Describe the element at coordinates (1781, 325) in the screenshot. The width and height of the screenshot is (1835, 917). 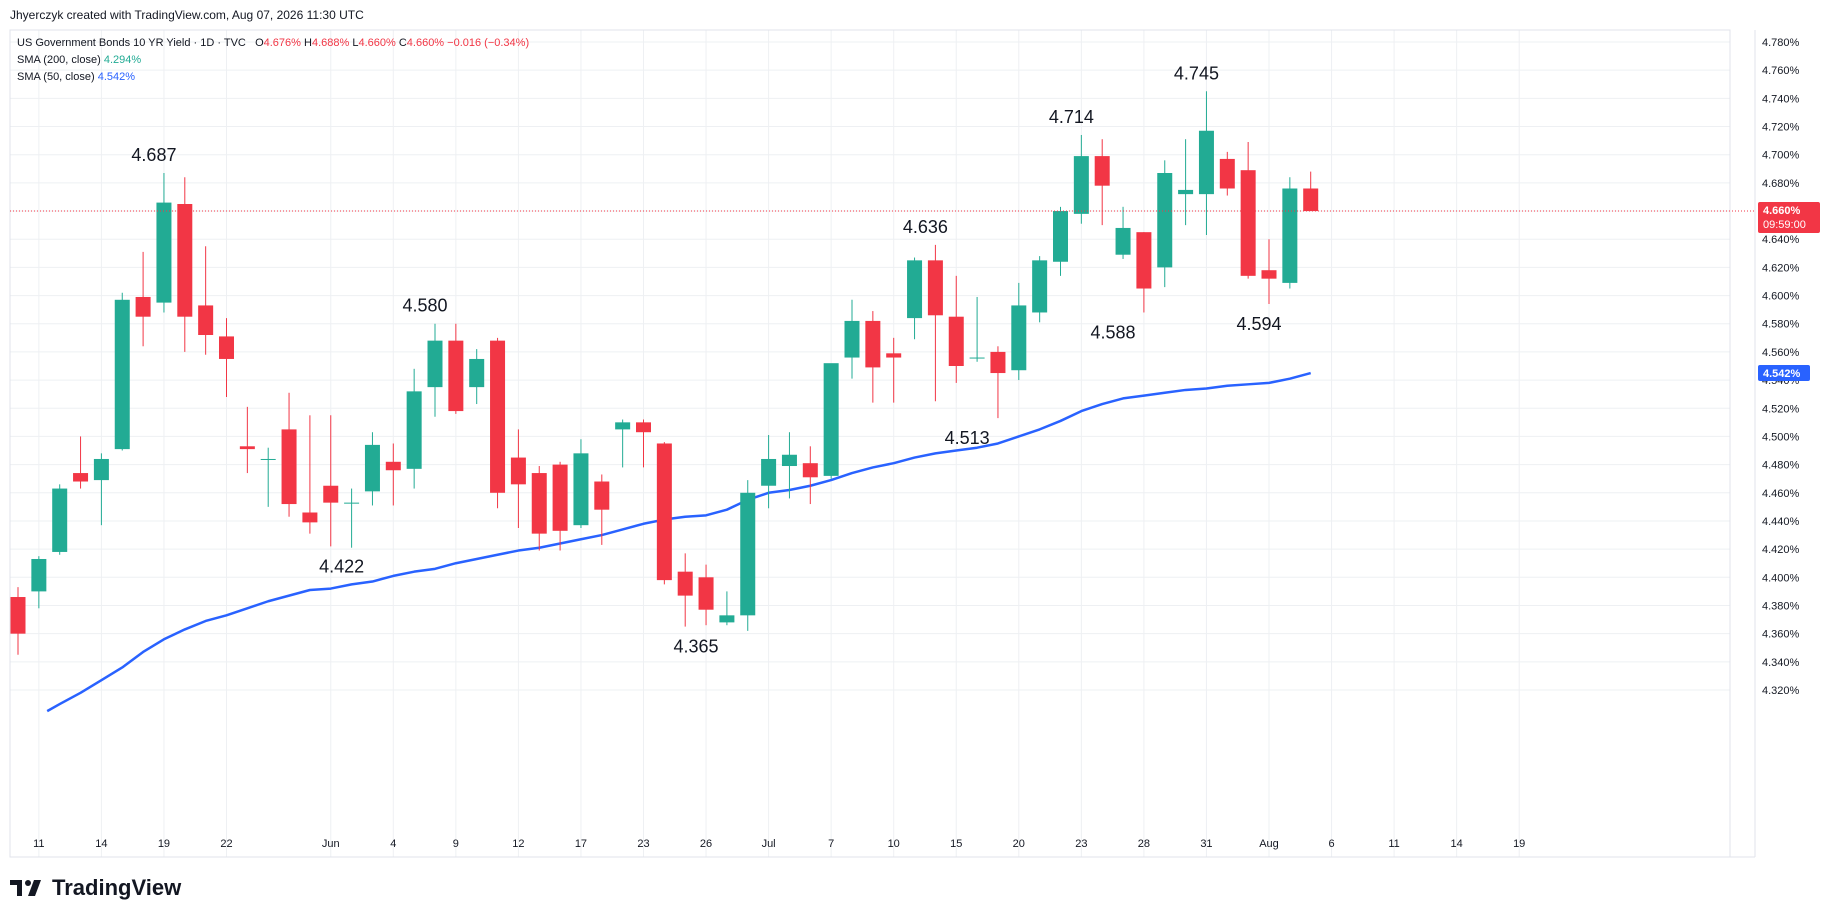
I see `y-tick-label: 4.580%` at that location.